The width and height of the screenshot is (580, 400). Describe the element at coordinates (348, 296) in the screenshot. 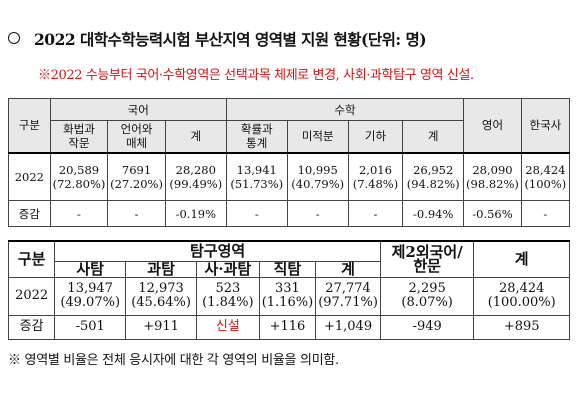

I see `table-cell: 27,774 (97.71%)` at that location.